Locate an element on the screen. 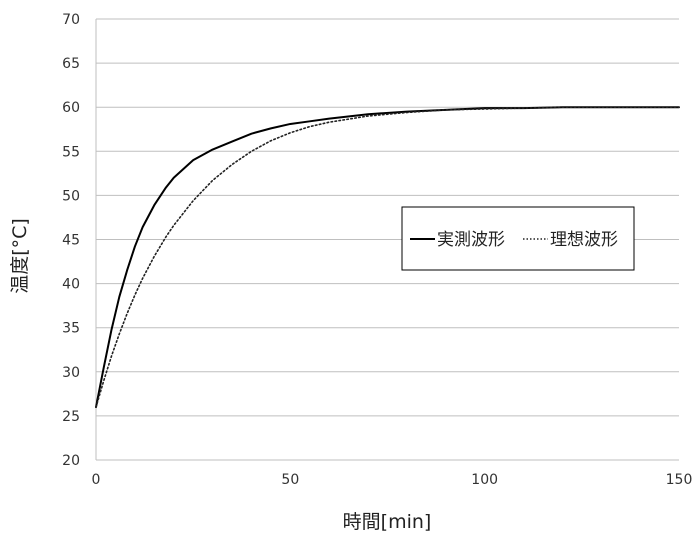 This screenshot has width=700, height=549. legend: 実測波形 理想波形 is located at coordinates (518, 238).